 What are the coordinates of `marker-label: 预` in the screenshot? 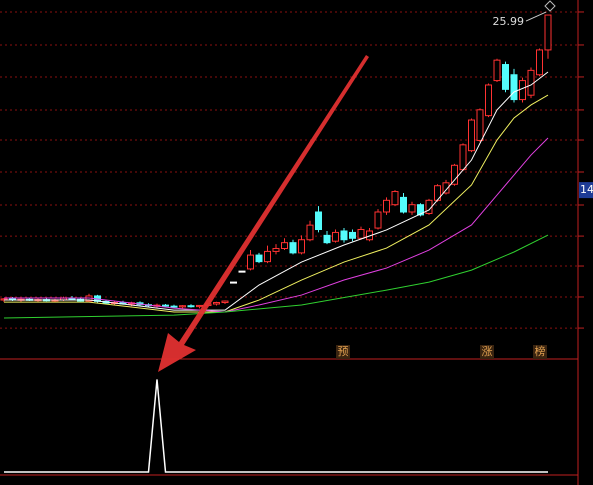 It's located at (343, 351).